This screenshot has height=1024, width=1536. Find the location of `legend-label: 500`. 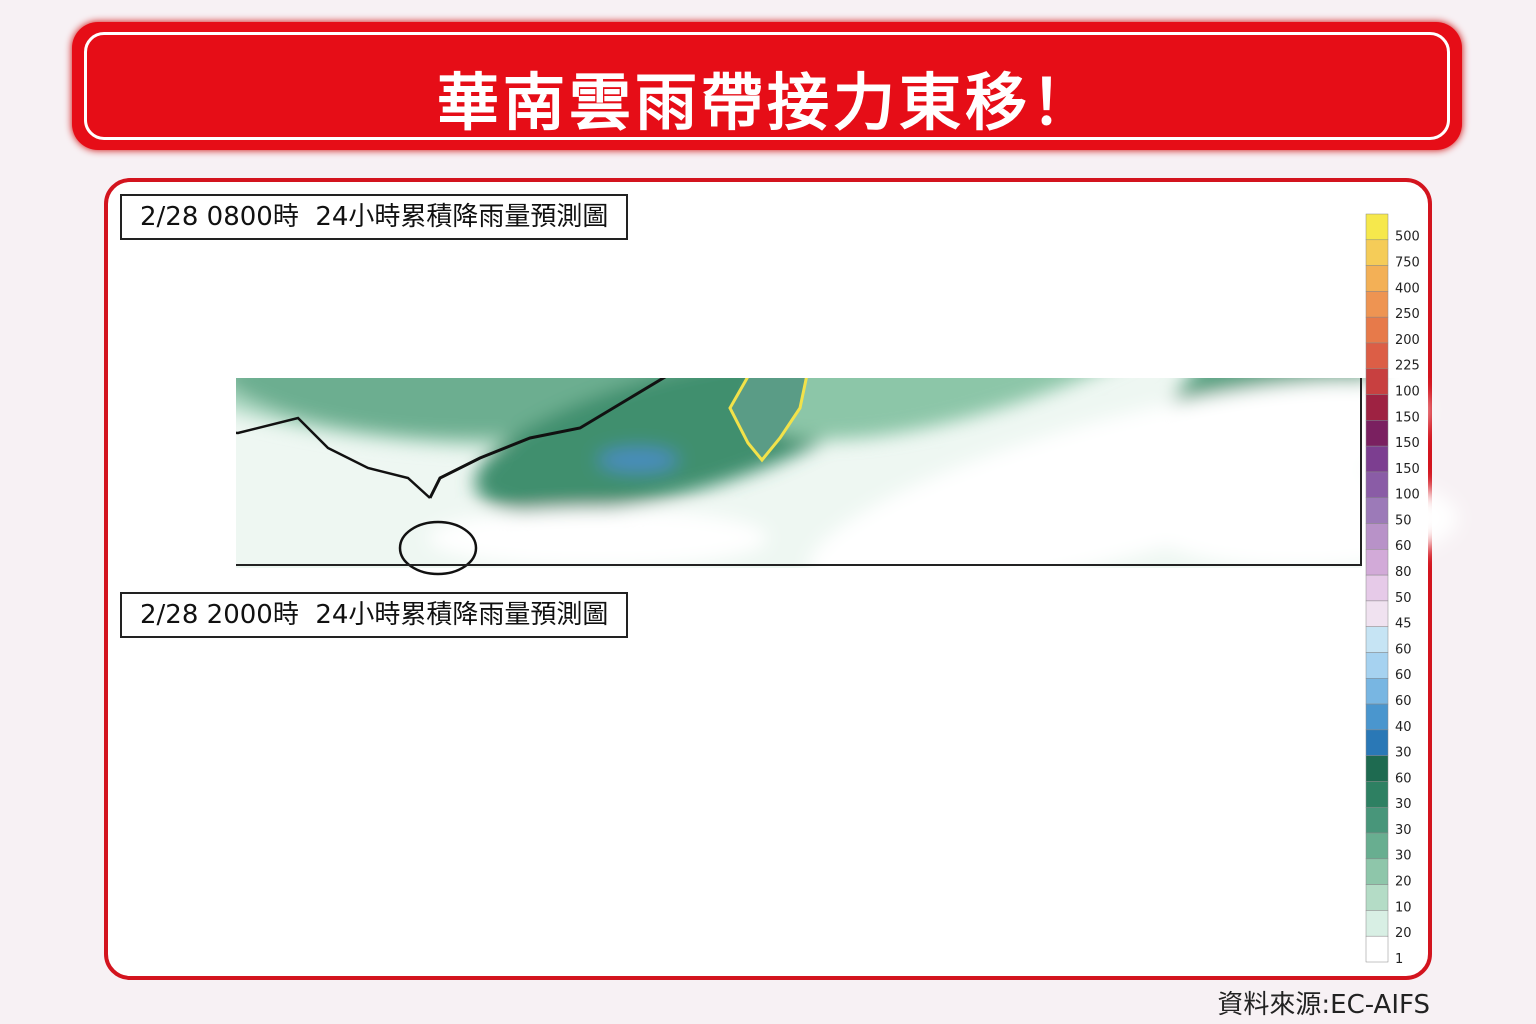

legend-label: 500 is located at coordinates (1407, 237).